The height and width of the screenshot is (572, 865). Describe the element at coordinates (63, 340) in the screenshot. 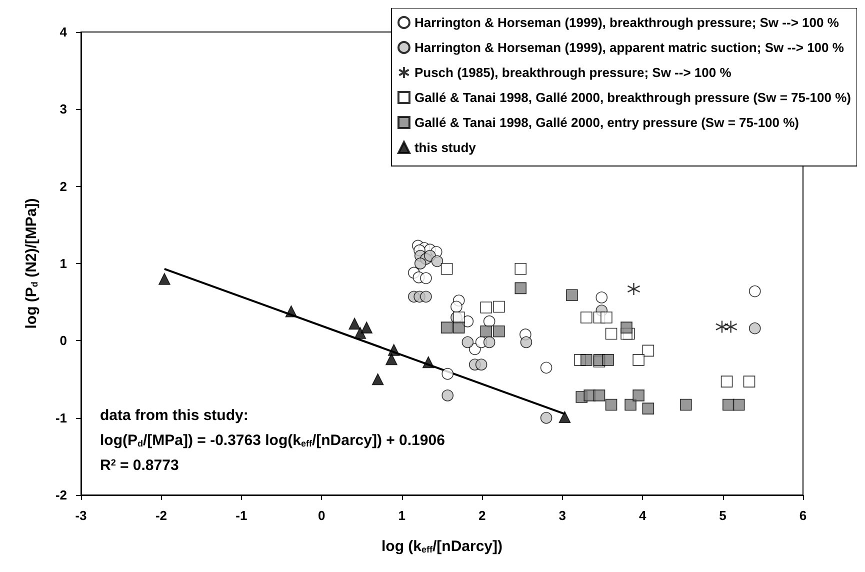

I see `y-tick-label: 0` at that location.